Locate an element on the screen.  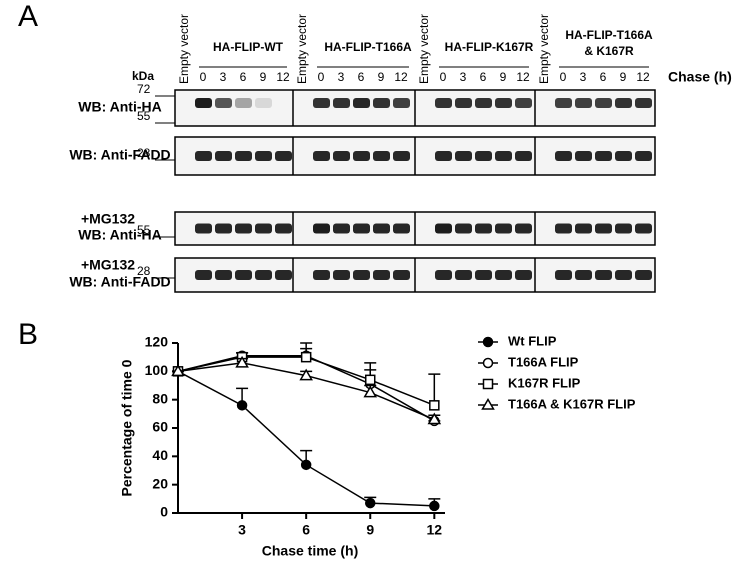
row-label: WB: Anti-FADD is located at coordinates (119, 282).